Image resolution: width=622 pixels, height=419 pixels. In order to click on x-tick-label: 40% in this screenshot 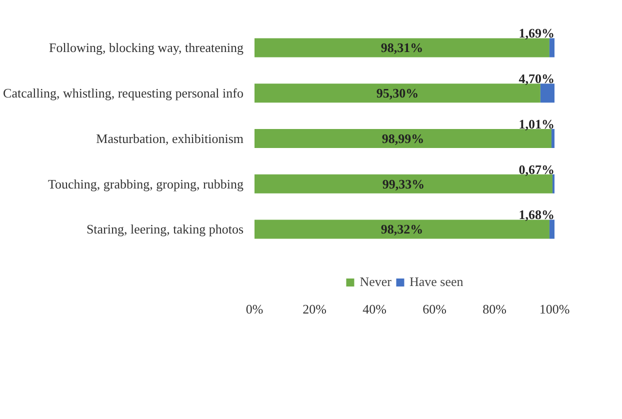, I will do `click(374, 309)`.